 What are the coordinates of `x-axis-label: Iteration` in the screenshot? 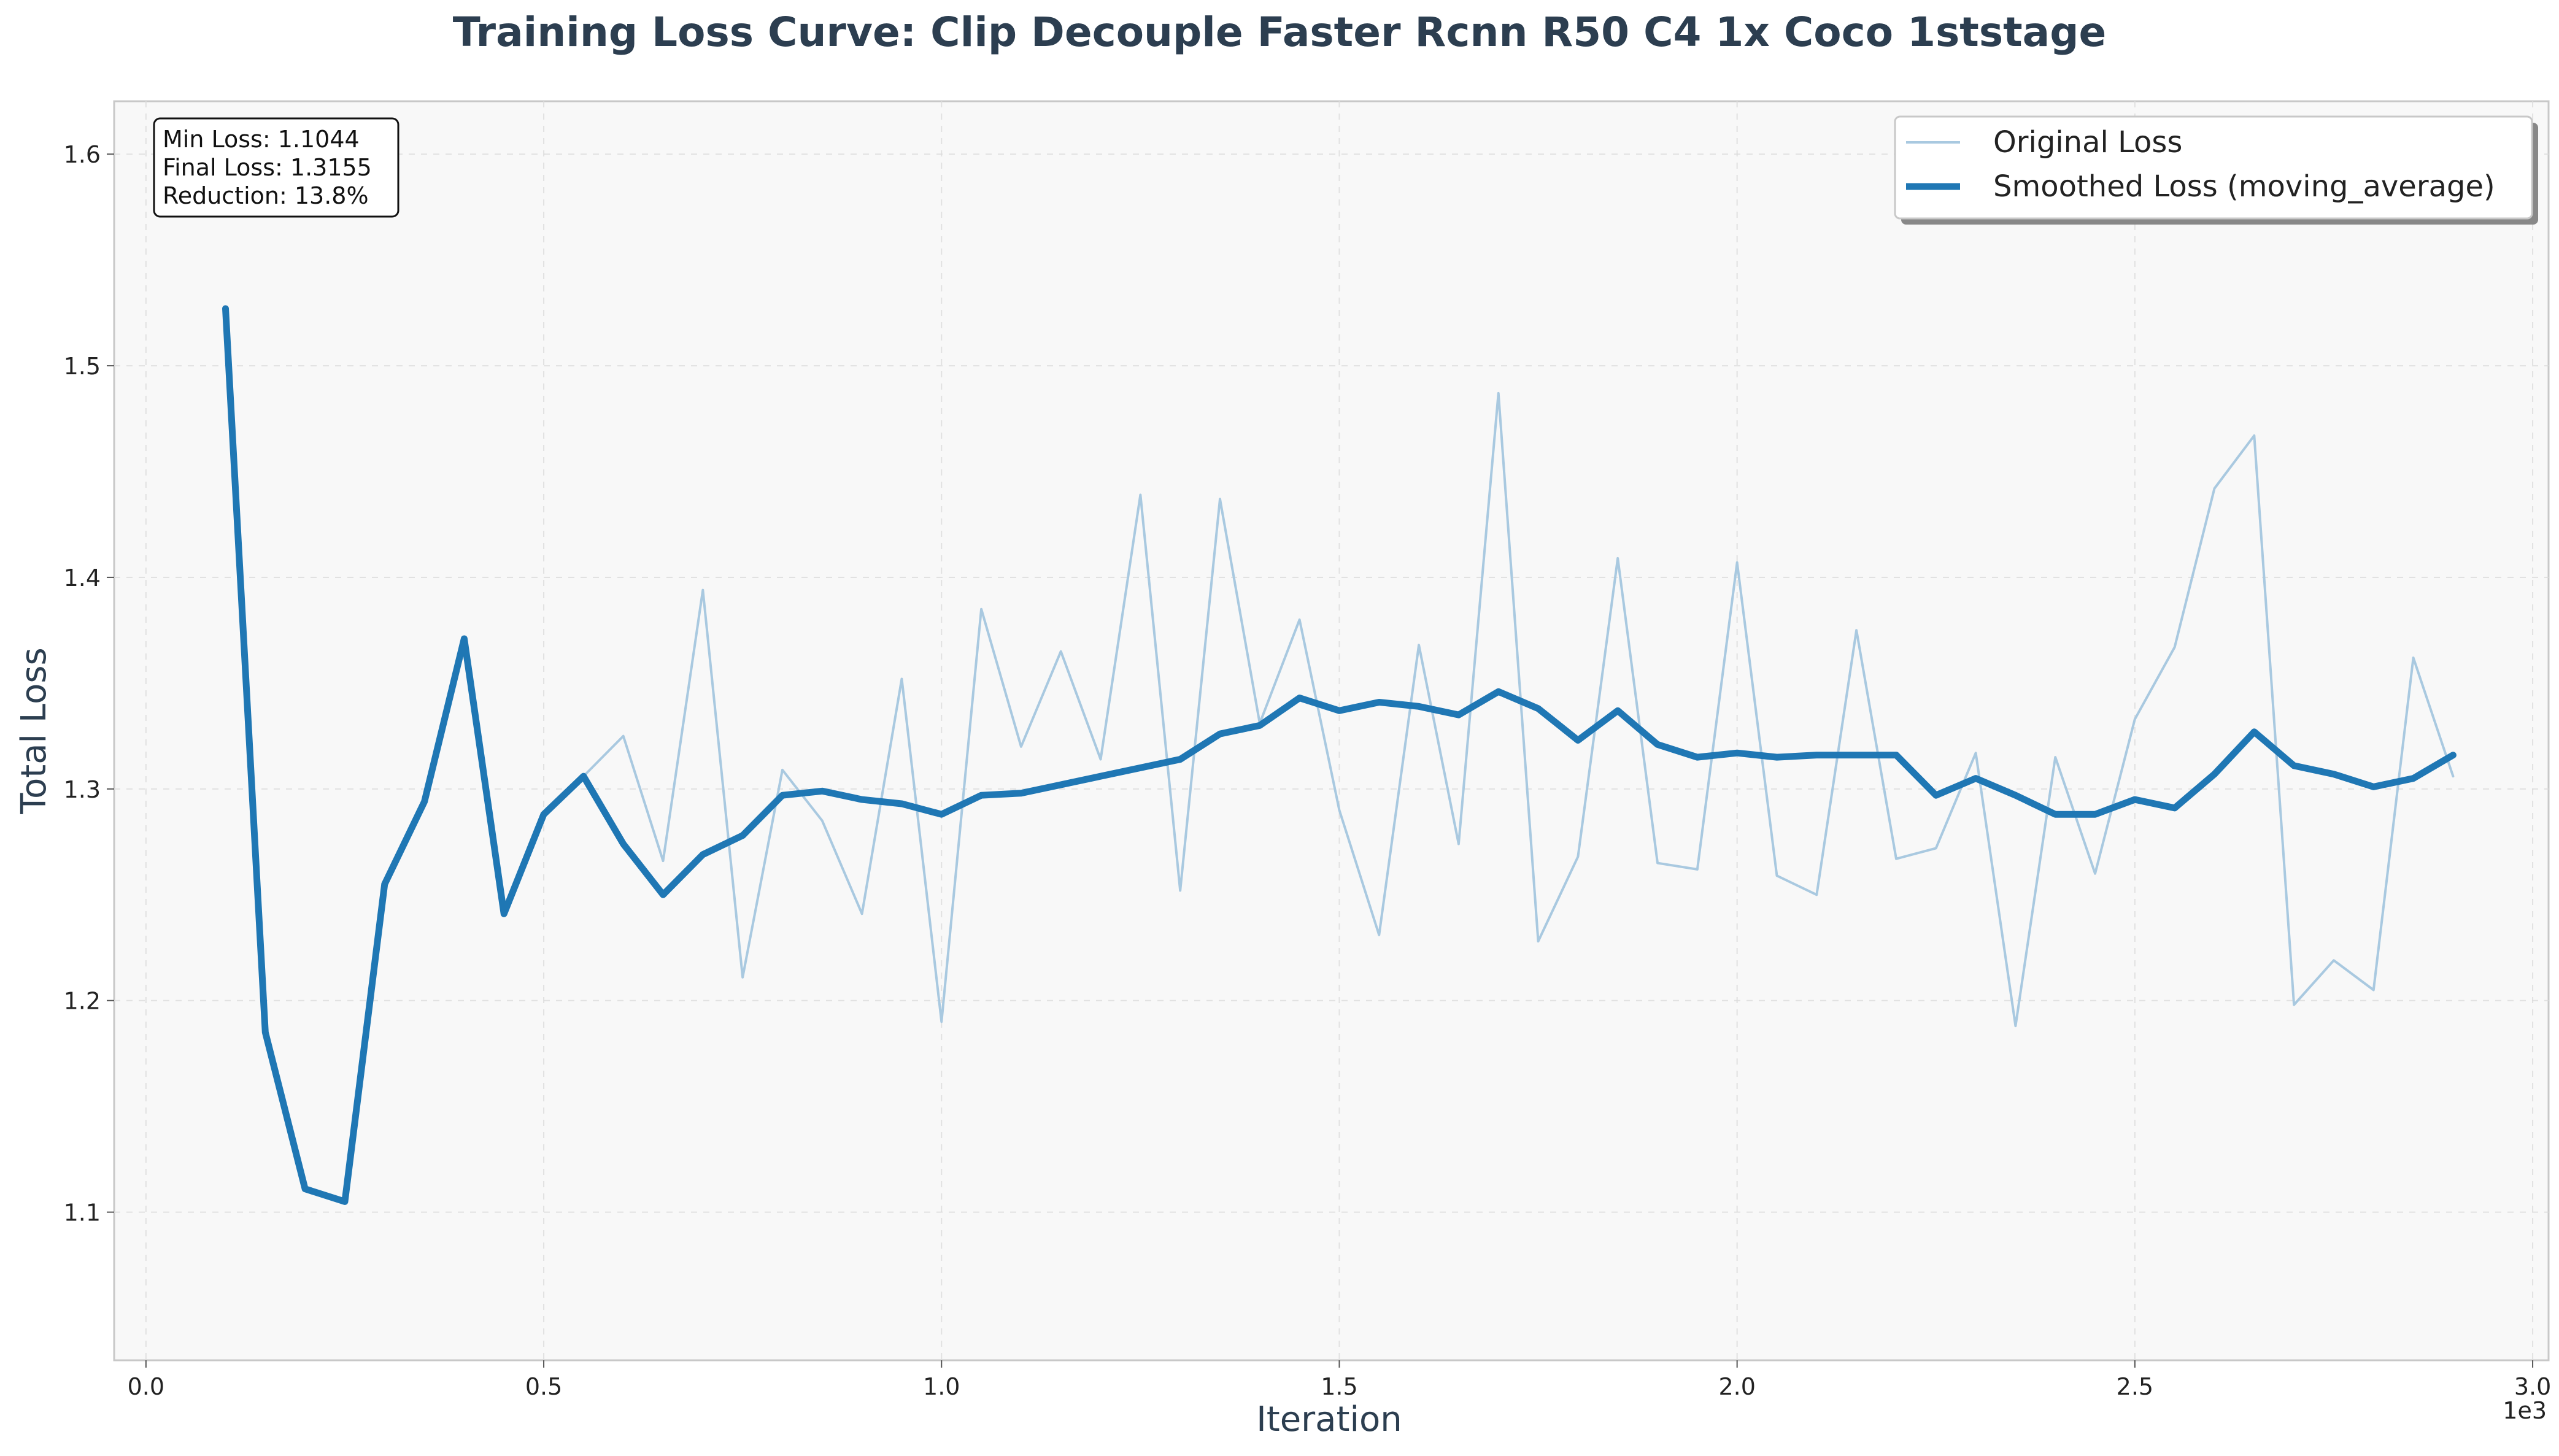 It's located at (1329, 1419).